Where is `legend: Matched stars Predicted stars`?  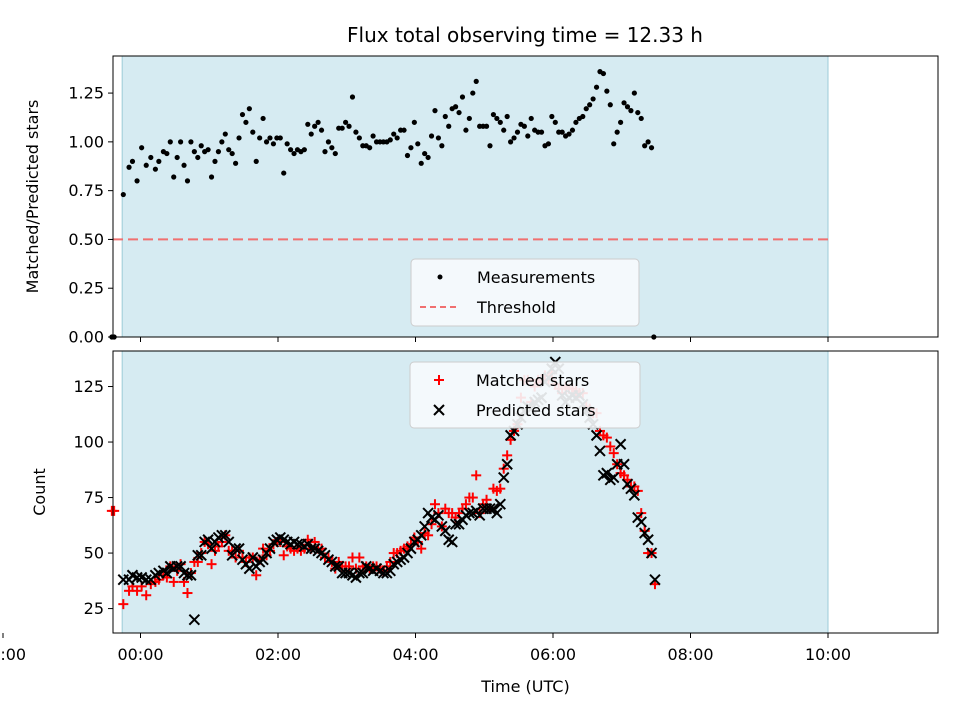
legend: Matched stars Predicted stars is located at coordinates (525, 395).